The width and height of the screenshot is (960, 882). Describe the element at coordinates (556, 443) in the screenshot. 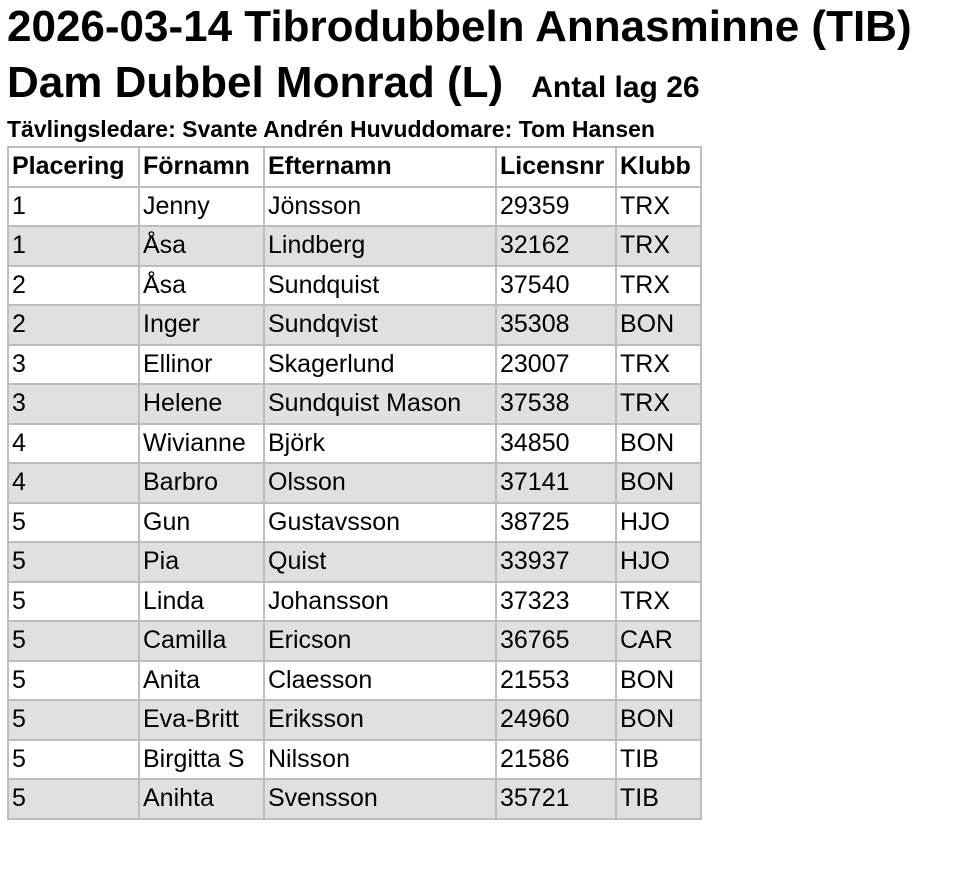

I see `table-cell: 34850` at that location.